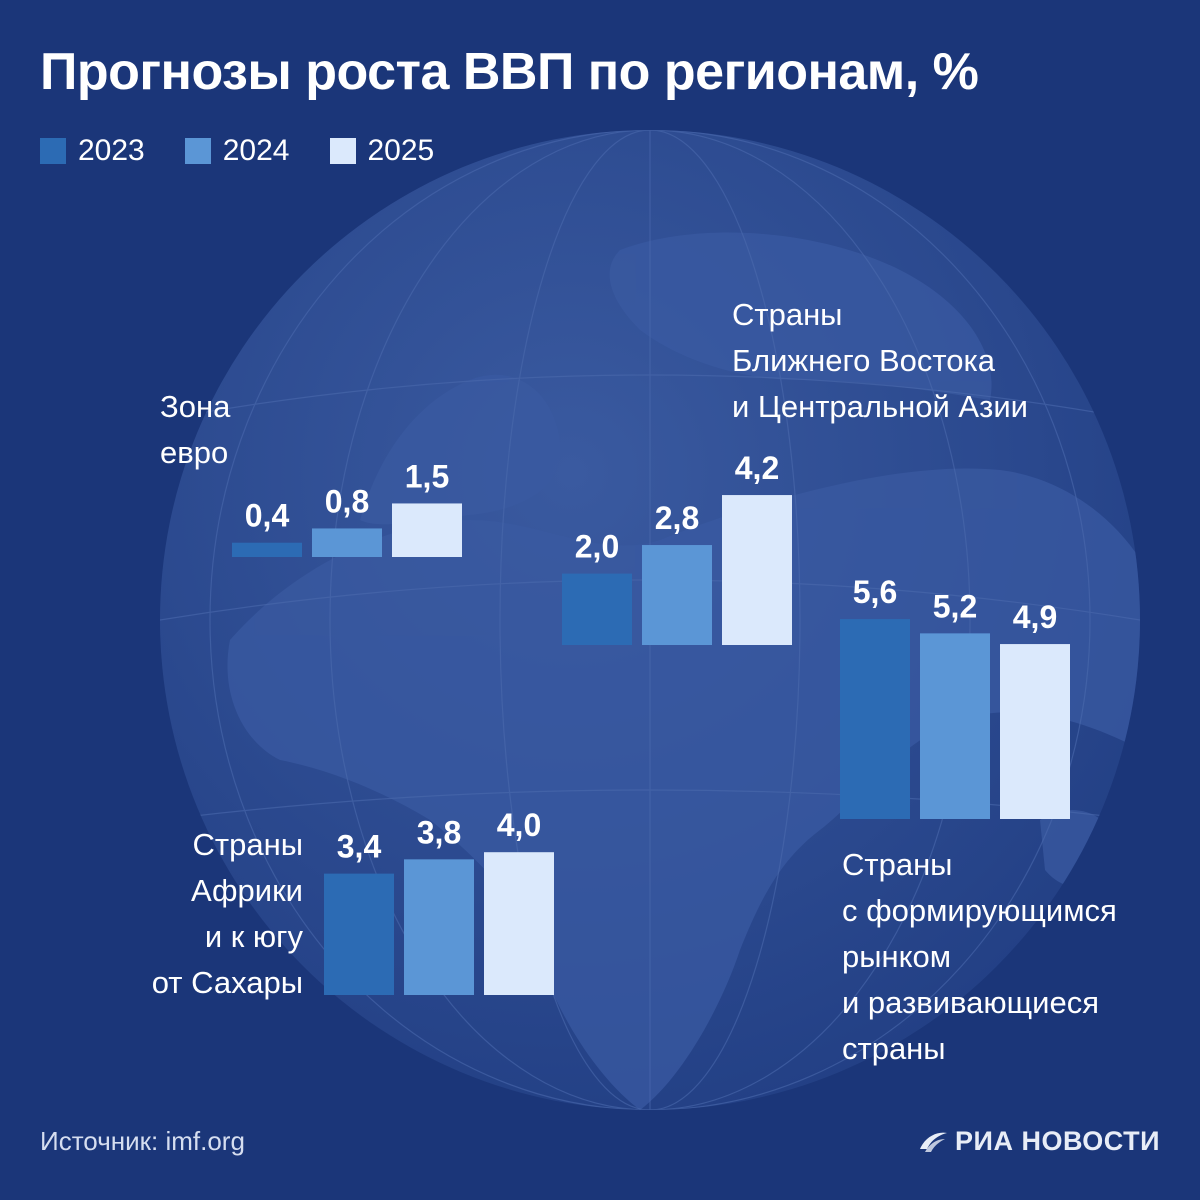  I want to click on region-label-line: Африки, so click(247, 890).